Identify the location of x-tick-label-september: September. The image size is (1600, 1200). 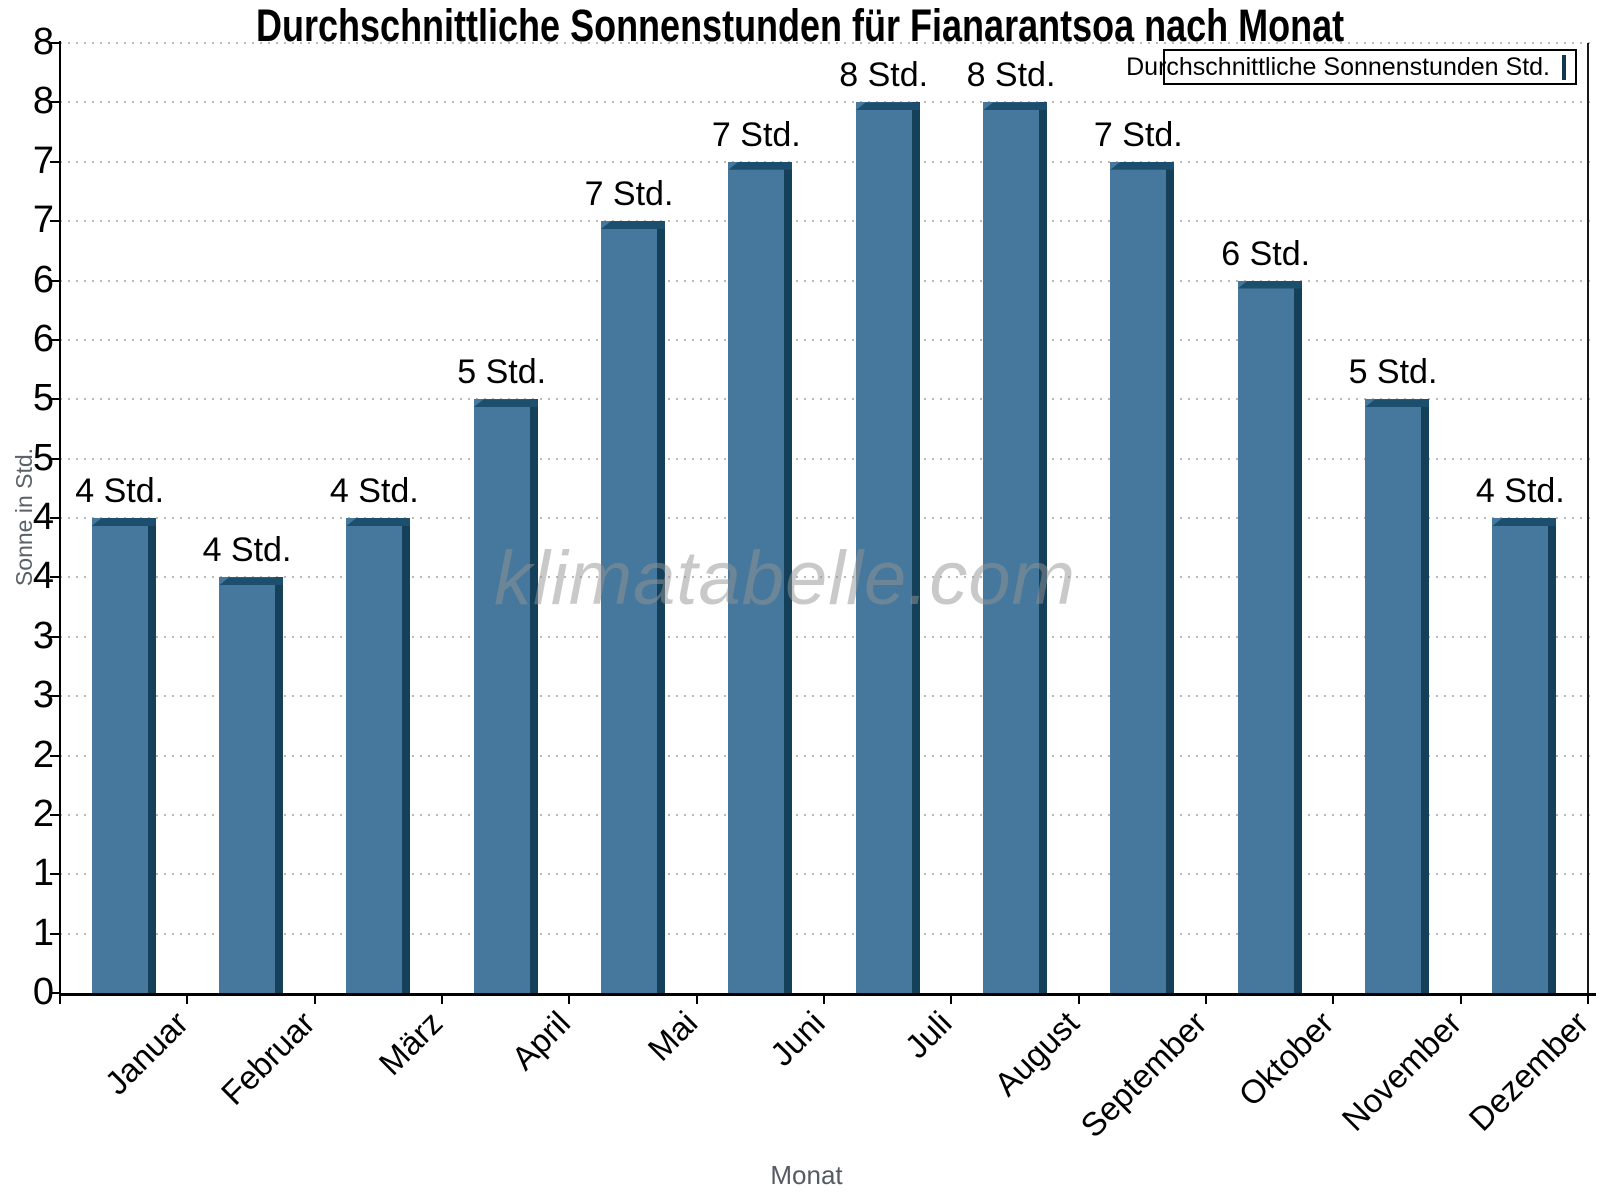
(1143, 1074).